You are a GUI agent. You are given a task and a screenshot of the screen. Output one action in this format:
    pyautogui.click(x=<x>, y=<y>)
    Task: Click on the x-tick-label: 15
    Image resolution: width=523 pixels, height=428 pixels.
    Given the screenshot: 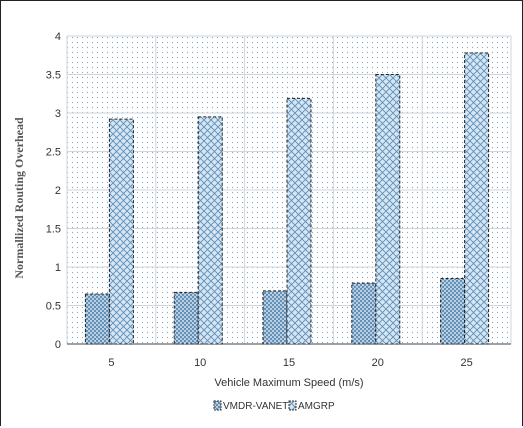 What is the action you would take?
    pyautogui.click(x=289, y=363)
    